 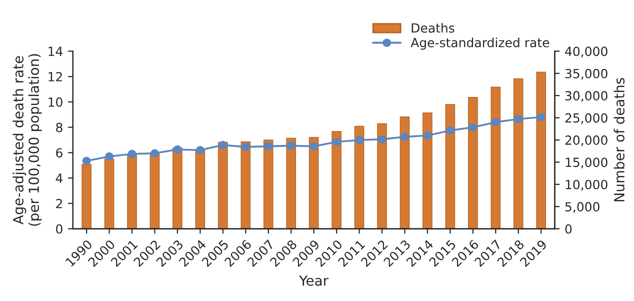 I want to click on x-axis-title: Year, so click(x=314, y=281).